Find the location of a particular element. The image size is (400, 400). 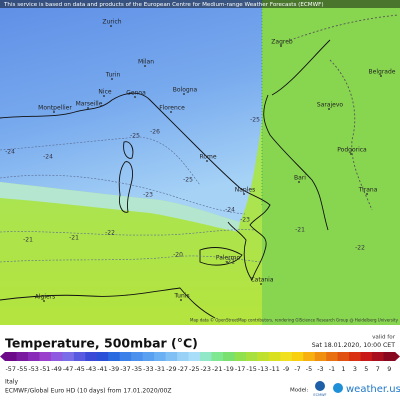

city-label: Zagreb is located at coordinates (282, 42).